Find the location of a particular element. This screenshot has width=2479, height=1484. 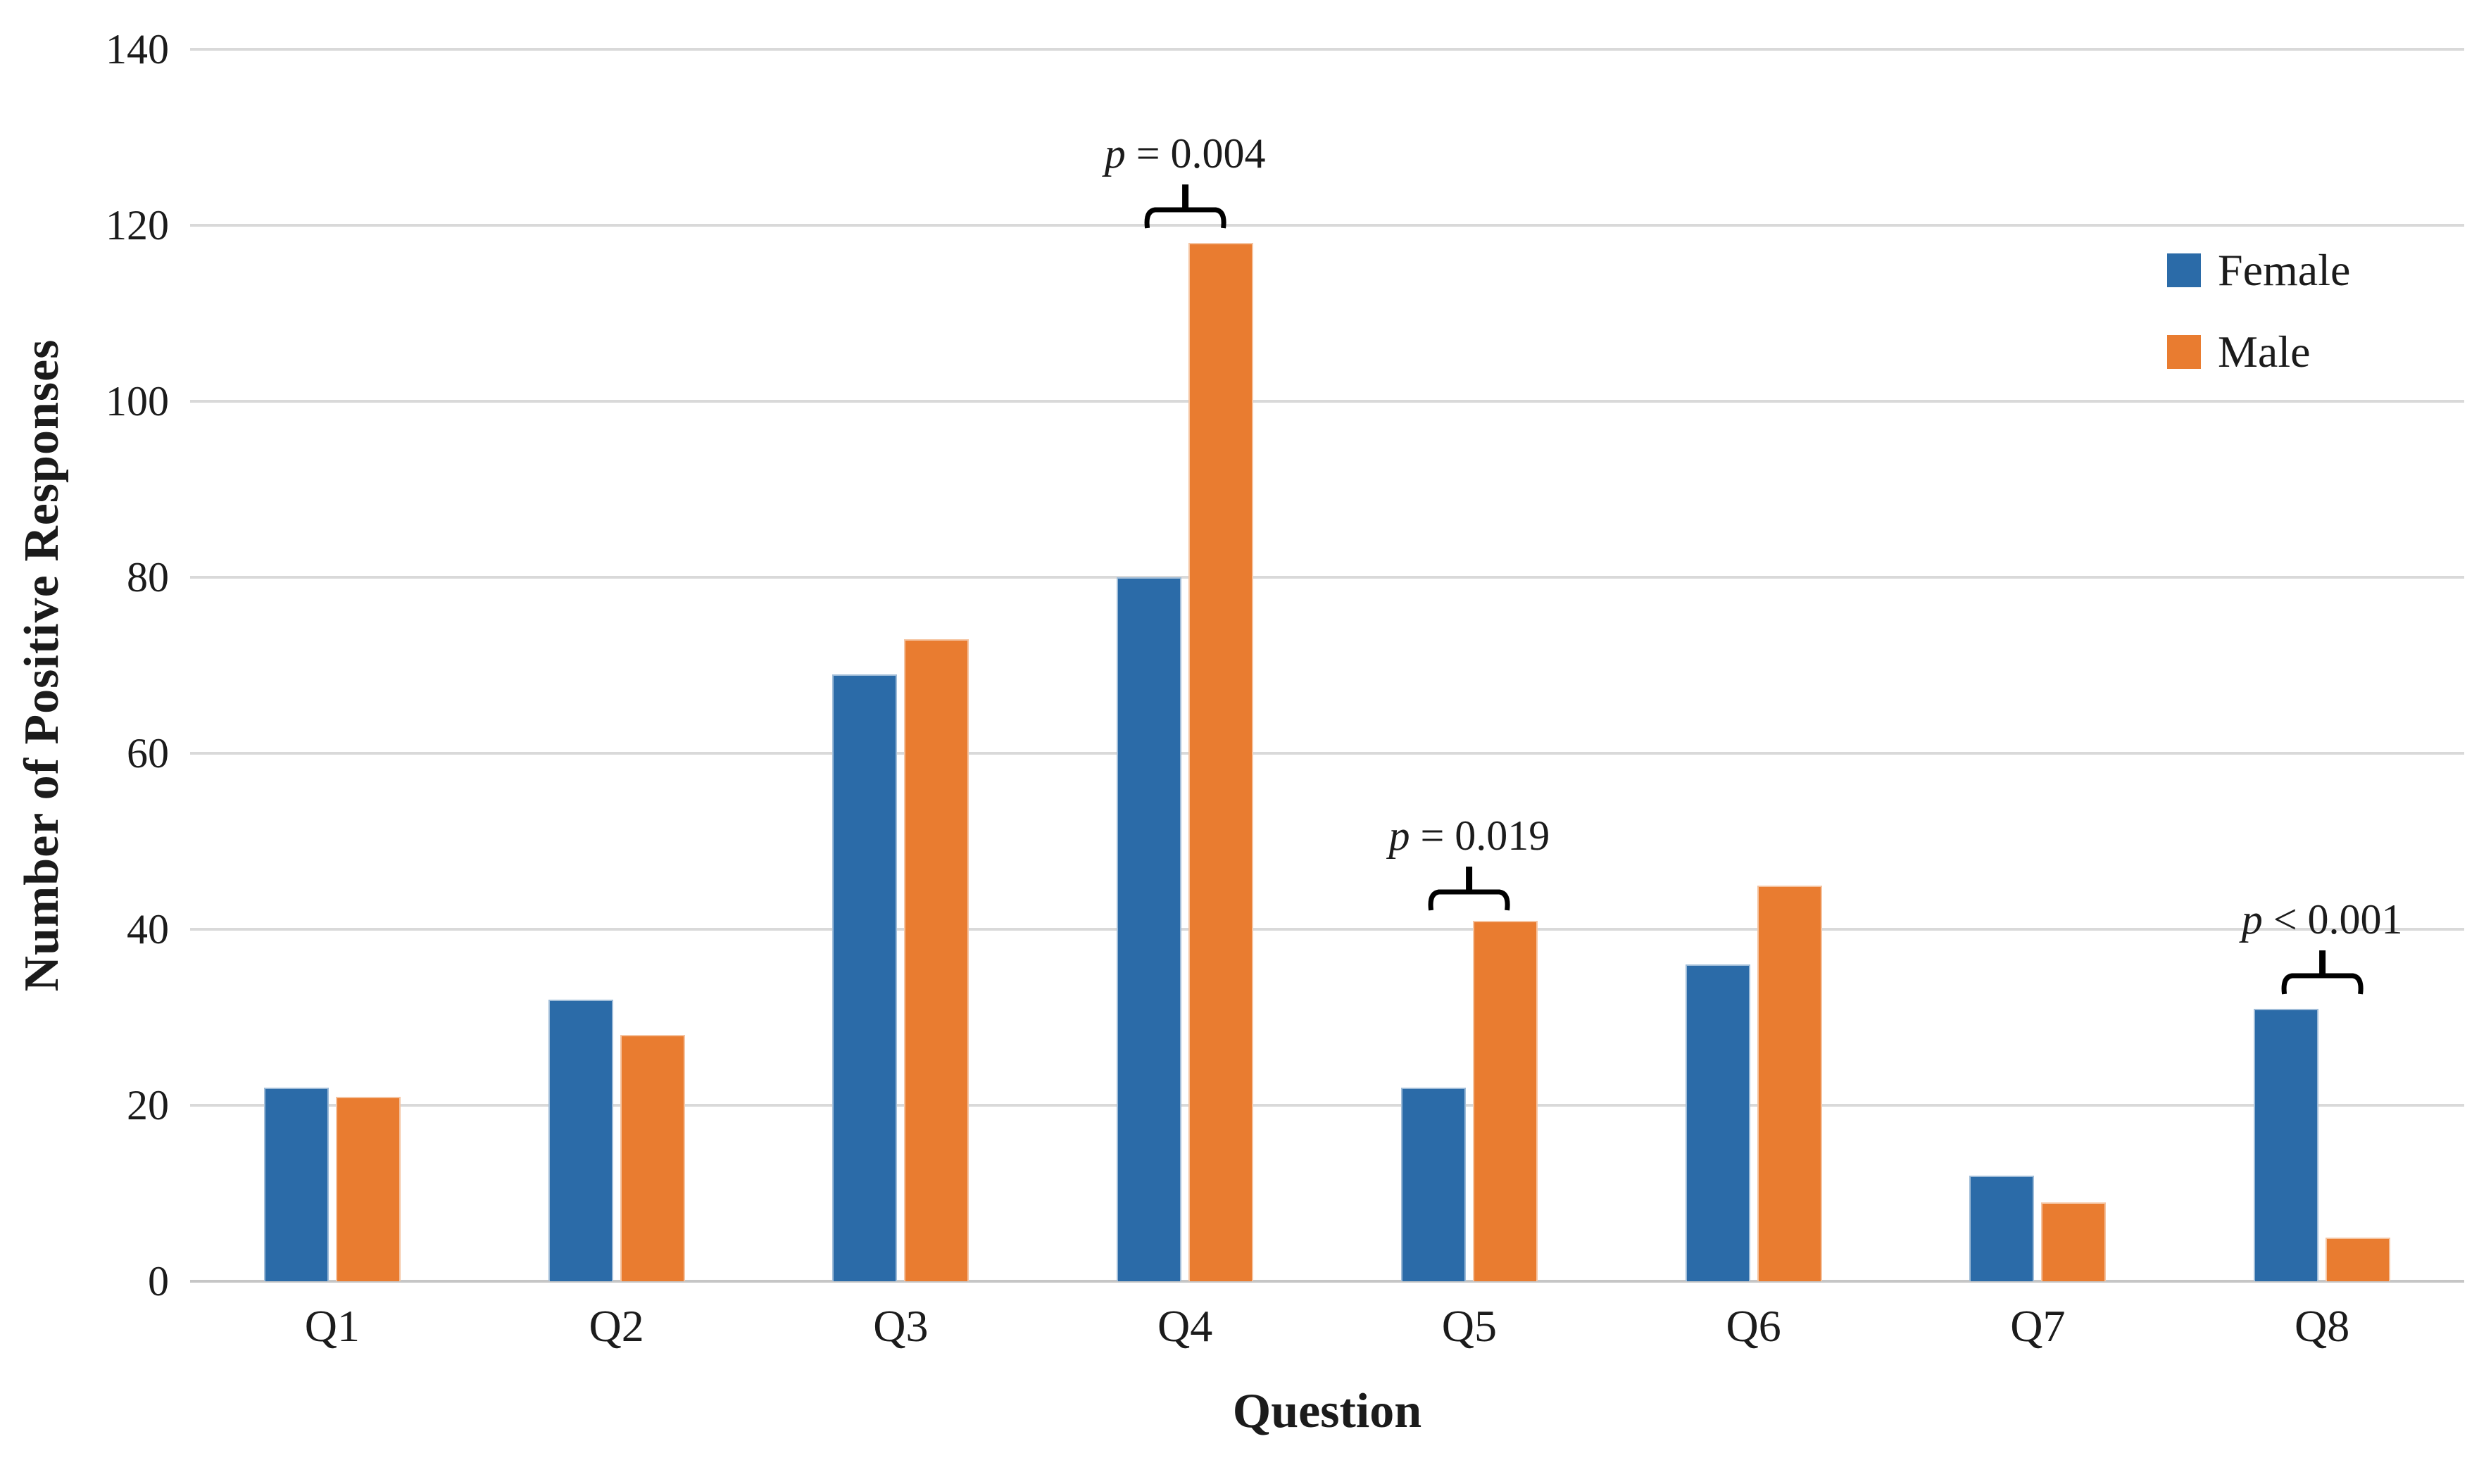

x-tick-label-Q7: Q7 is located at coordinates (2038, 1326).